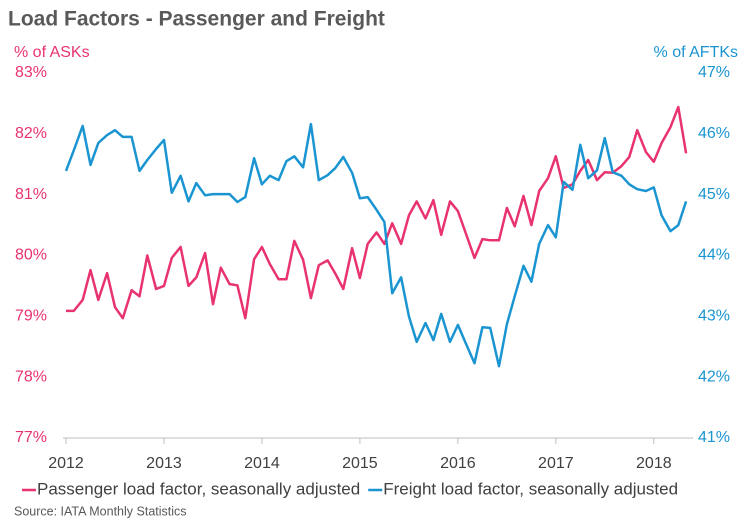 This screenshot has width=750, height=522. Describe the element at coordinates (714, 72) in the screenshot. I see `y2-tick-label: 47%` at that location.